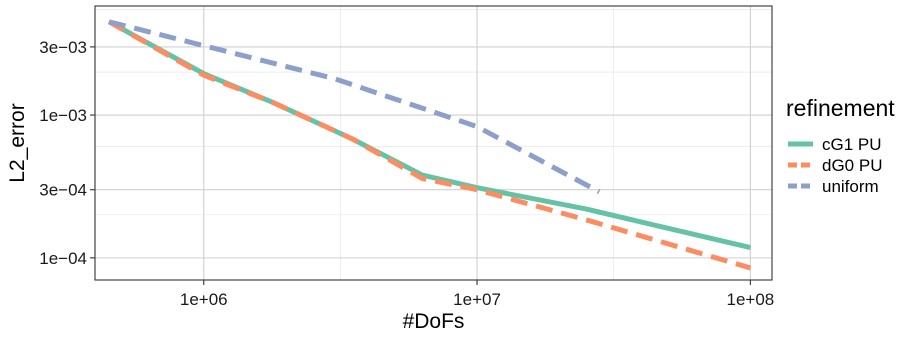  Describe the element at coordinates (63, 115) in the screenshot. I see `y-tick-label: 1e−03` at that location.